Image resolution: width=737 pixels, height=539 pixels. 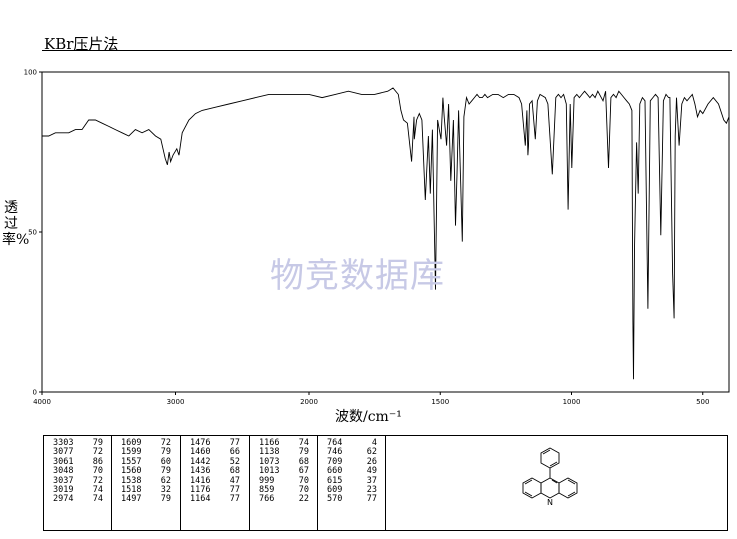 What do you see at coordinates (215, 452) in the screenshot?
I see `peak-table-row: 1460 66` at bounding box center [215, 452].